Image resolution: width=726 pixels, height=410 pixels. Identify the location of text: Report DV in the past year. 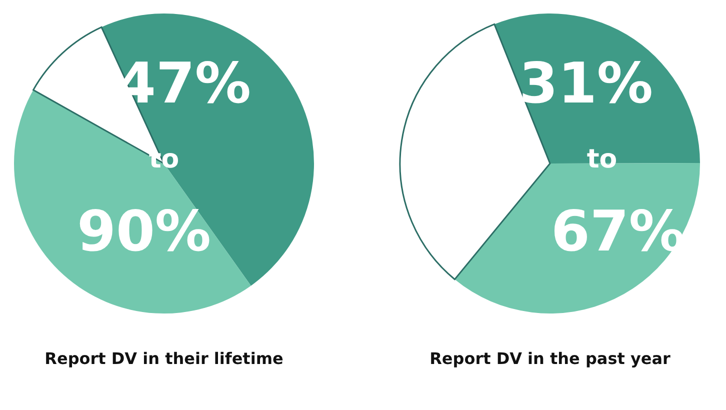
(550, 358).